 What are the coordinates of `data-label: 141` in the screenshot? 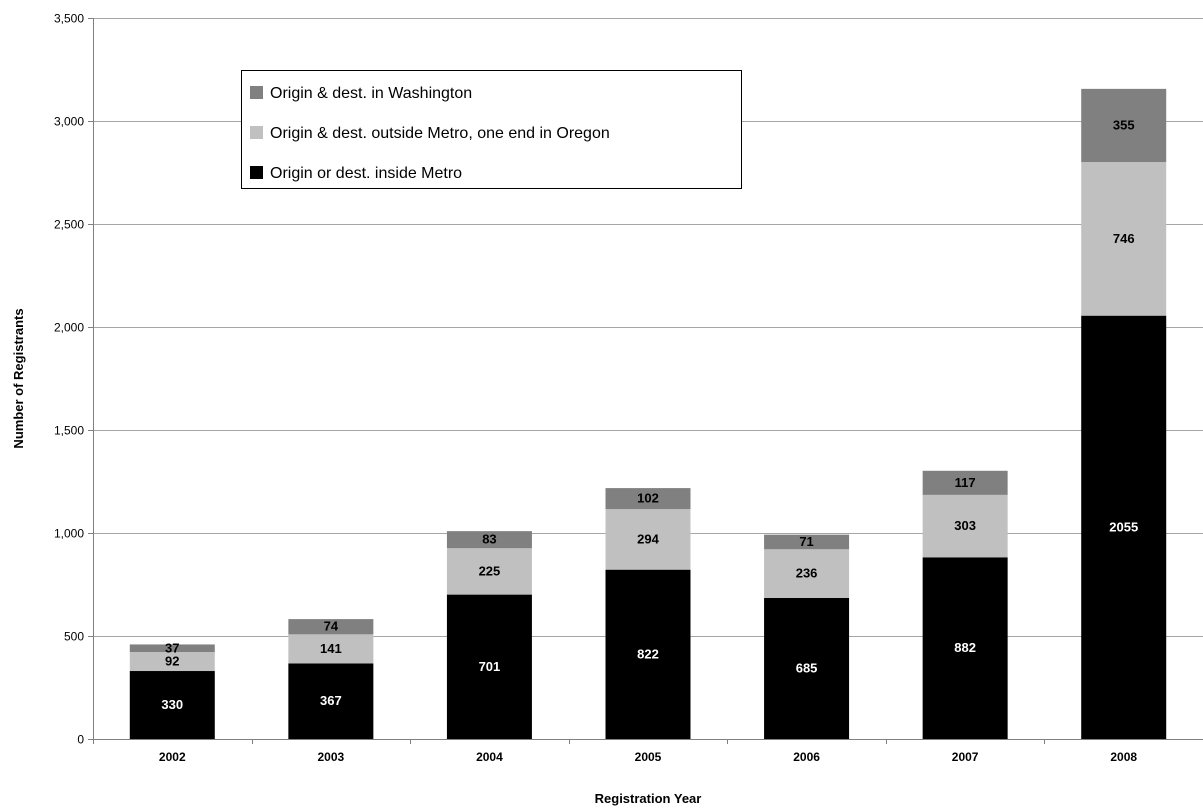 It's located at (331, 648).